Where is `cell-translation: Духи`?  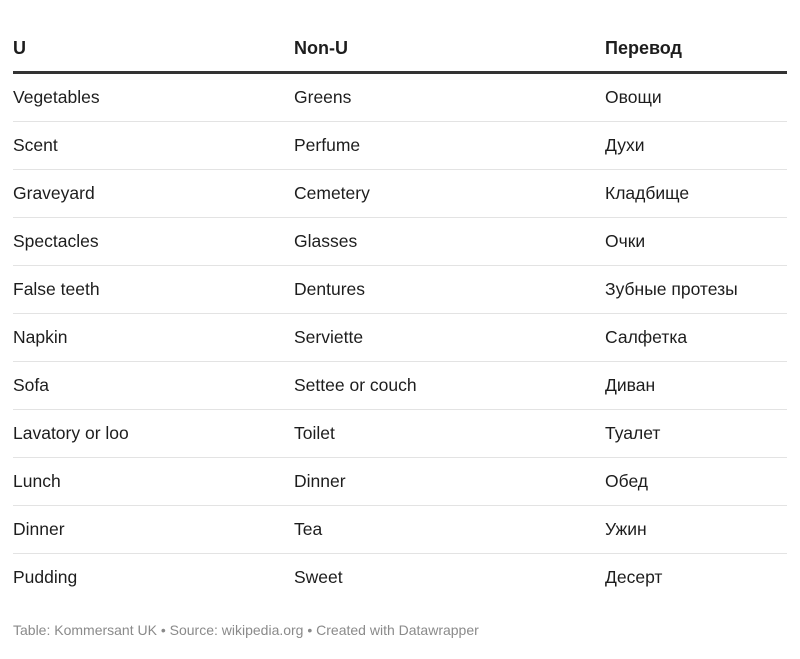
cell-translation: Духи is located at coordinates (625, 145).